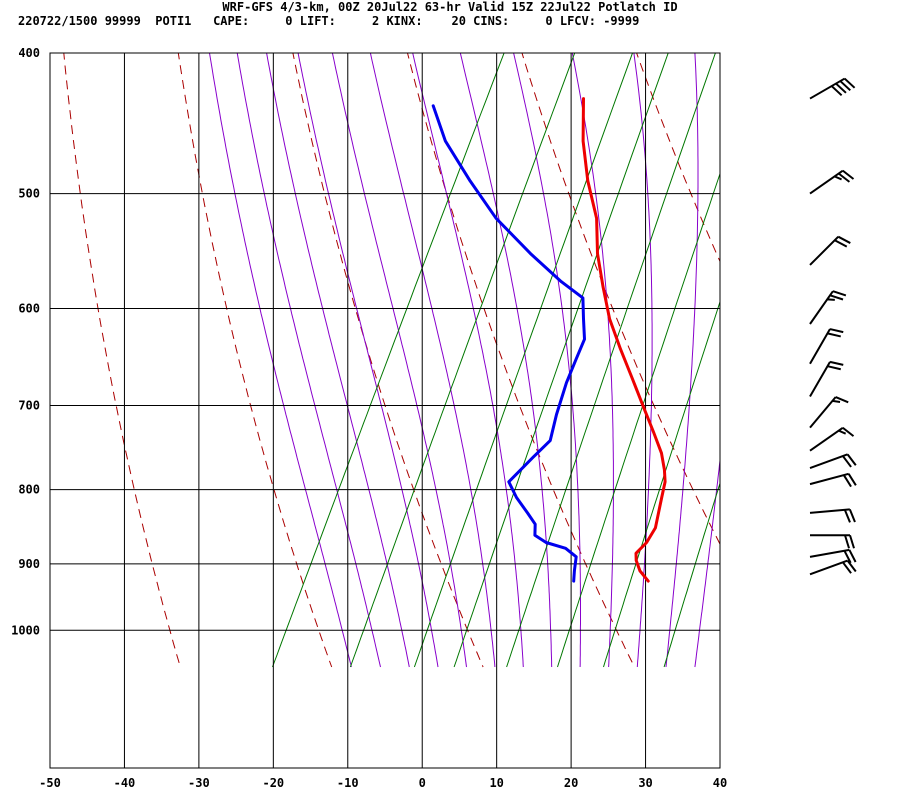  Describe the element at coordinates (29, 194) in the screenshot. I see `pressure-tick-label: 500` at that location.